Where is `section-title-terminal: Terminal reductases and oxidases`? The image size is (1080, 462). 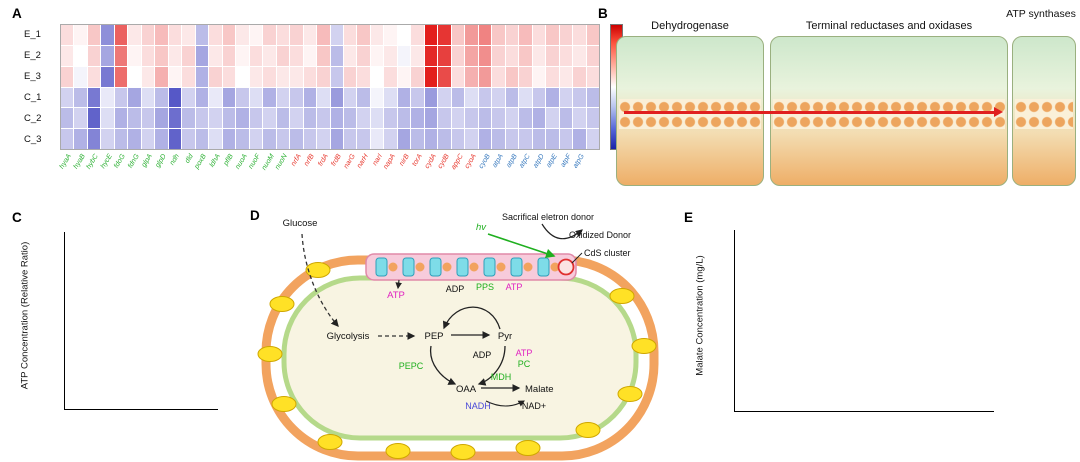 section-title-terminal: Terminal reductases and oxidases is located at coordinates (889, 26).